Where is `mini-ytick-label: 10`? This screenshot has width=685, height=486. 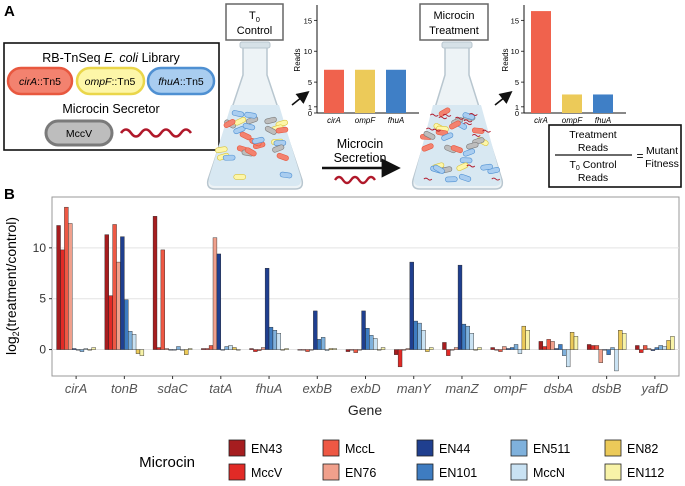 mini-ytick-label: 10 is located at coordinates (515, 51).